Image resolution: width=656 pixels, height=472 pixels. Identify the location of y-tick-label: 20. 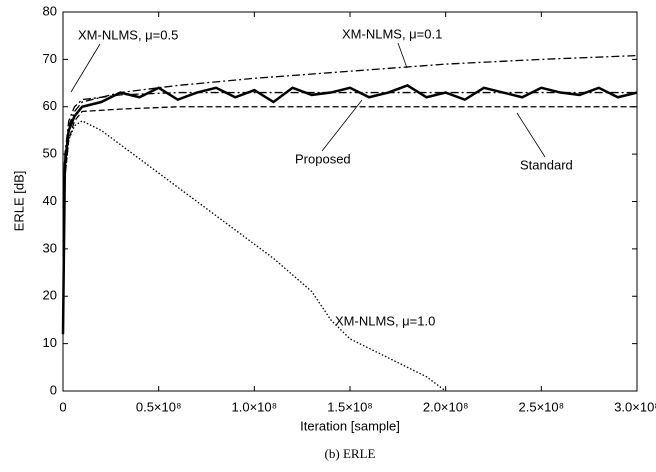
(50, 295).